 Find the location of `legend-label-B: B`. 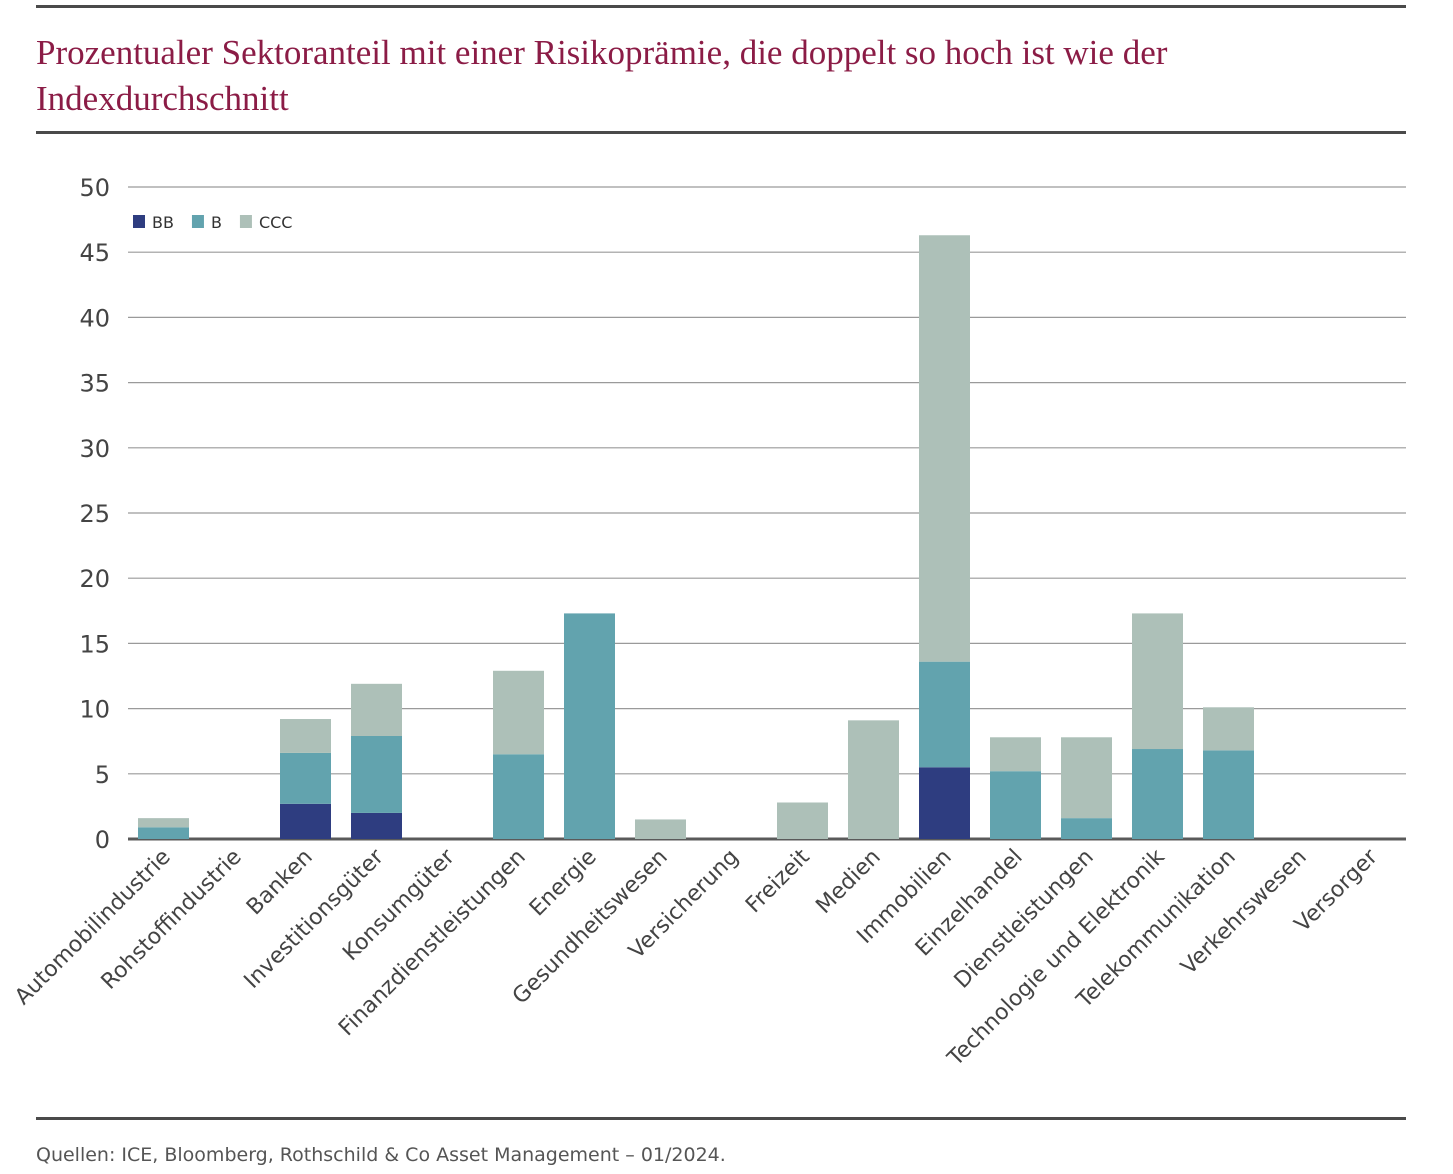

legend-label-B: B is located at coordinates (216, 222).